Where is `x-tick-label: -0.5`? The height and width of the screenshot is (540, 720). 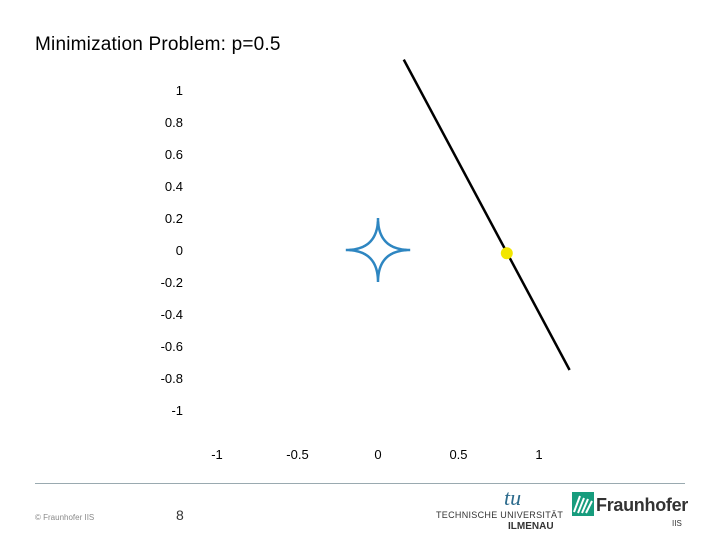
x-tick-label: -0.5 is located at coordinates (297, 454).